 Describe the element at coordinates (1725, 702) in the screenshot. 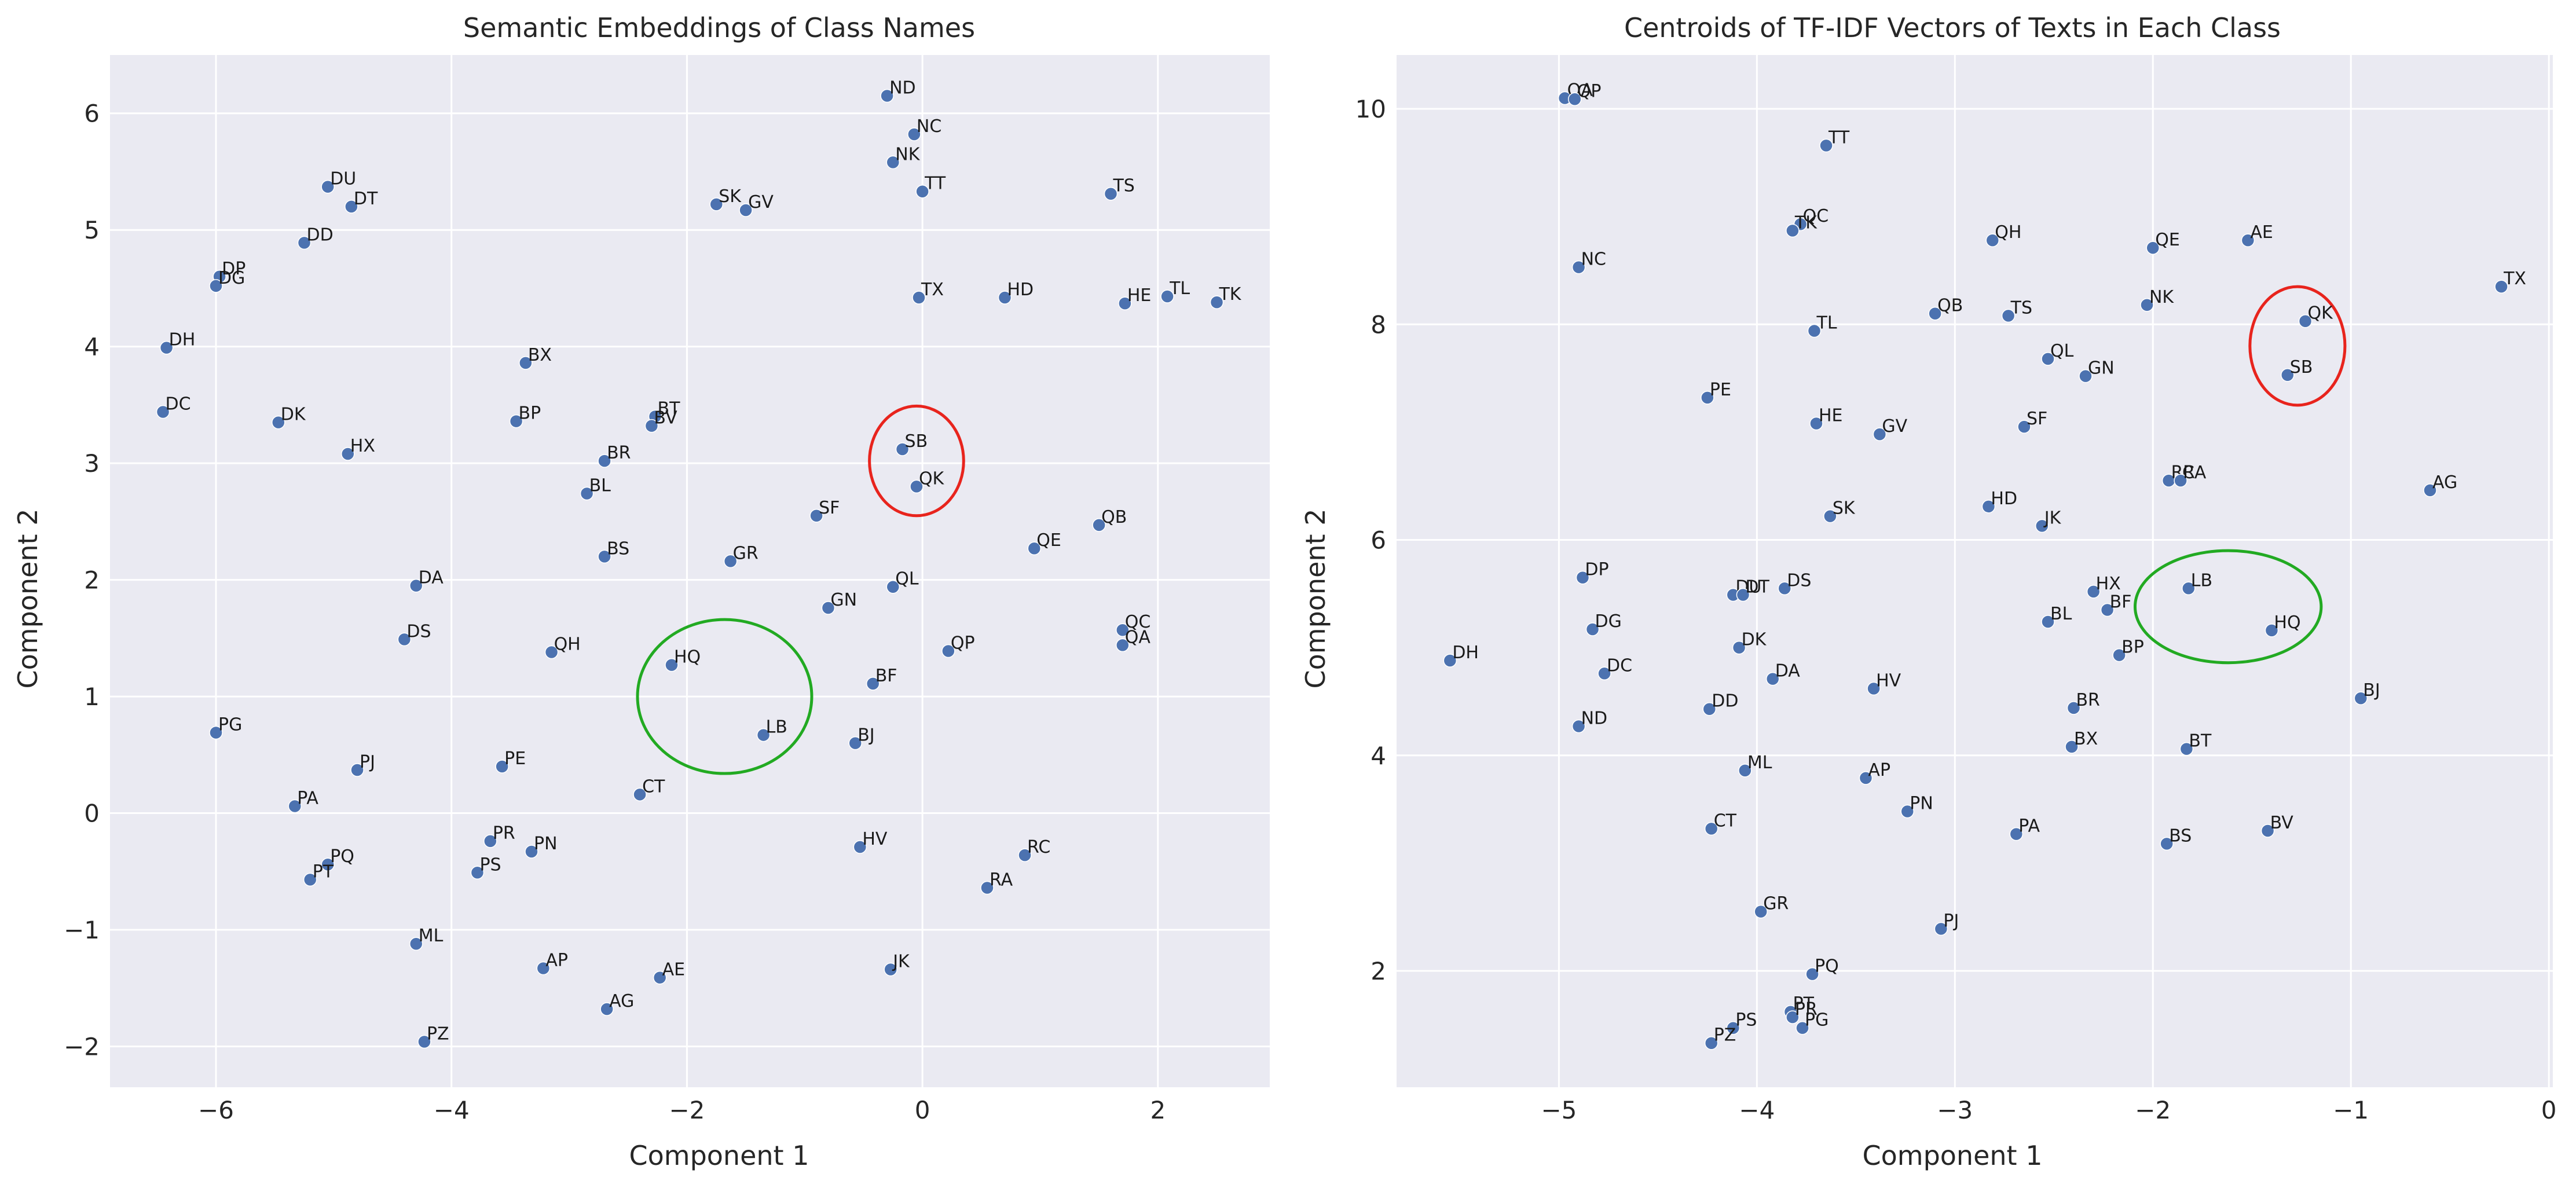

I see `right-point-label: DD` at that location.